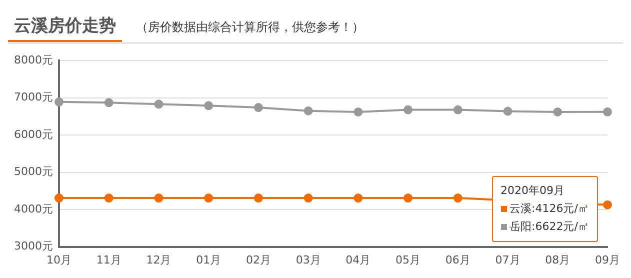  I want to click on x-tick-label: 02月, so click(258, 259).